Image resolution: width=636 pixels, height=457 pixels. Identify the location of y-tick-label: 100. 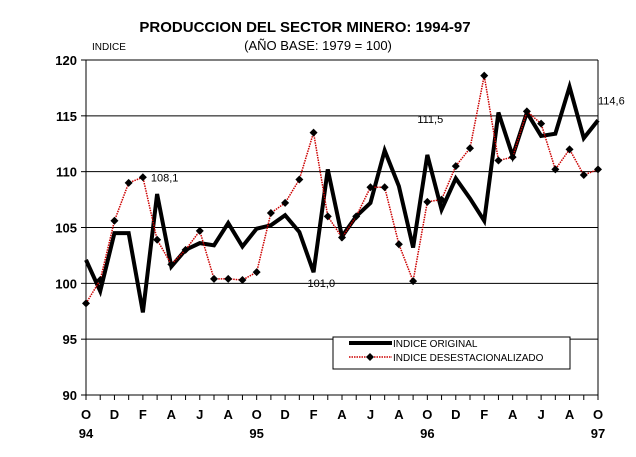
(66, 283).